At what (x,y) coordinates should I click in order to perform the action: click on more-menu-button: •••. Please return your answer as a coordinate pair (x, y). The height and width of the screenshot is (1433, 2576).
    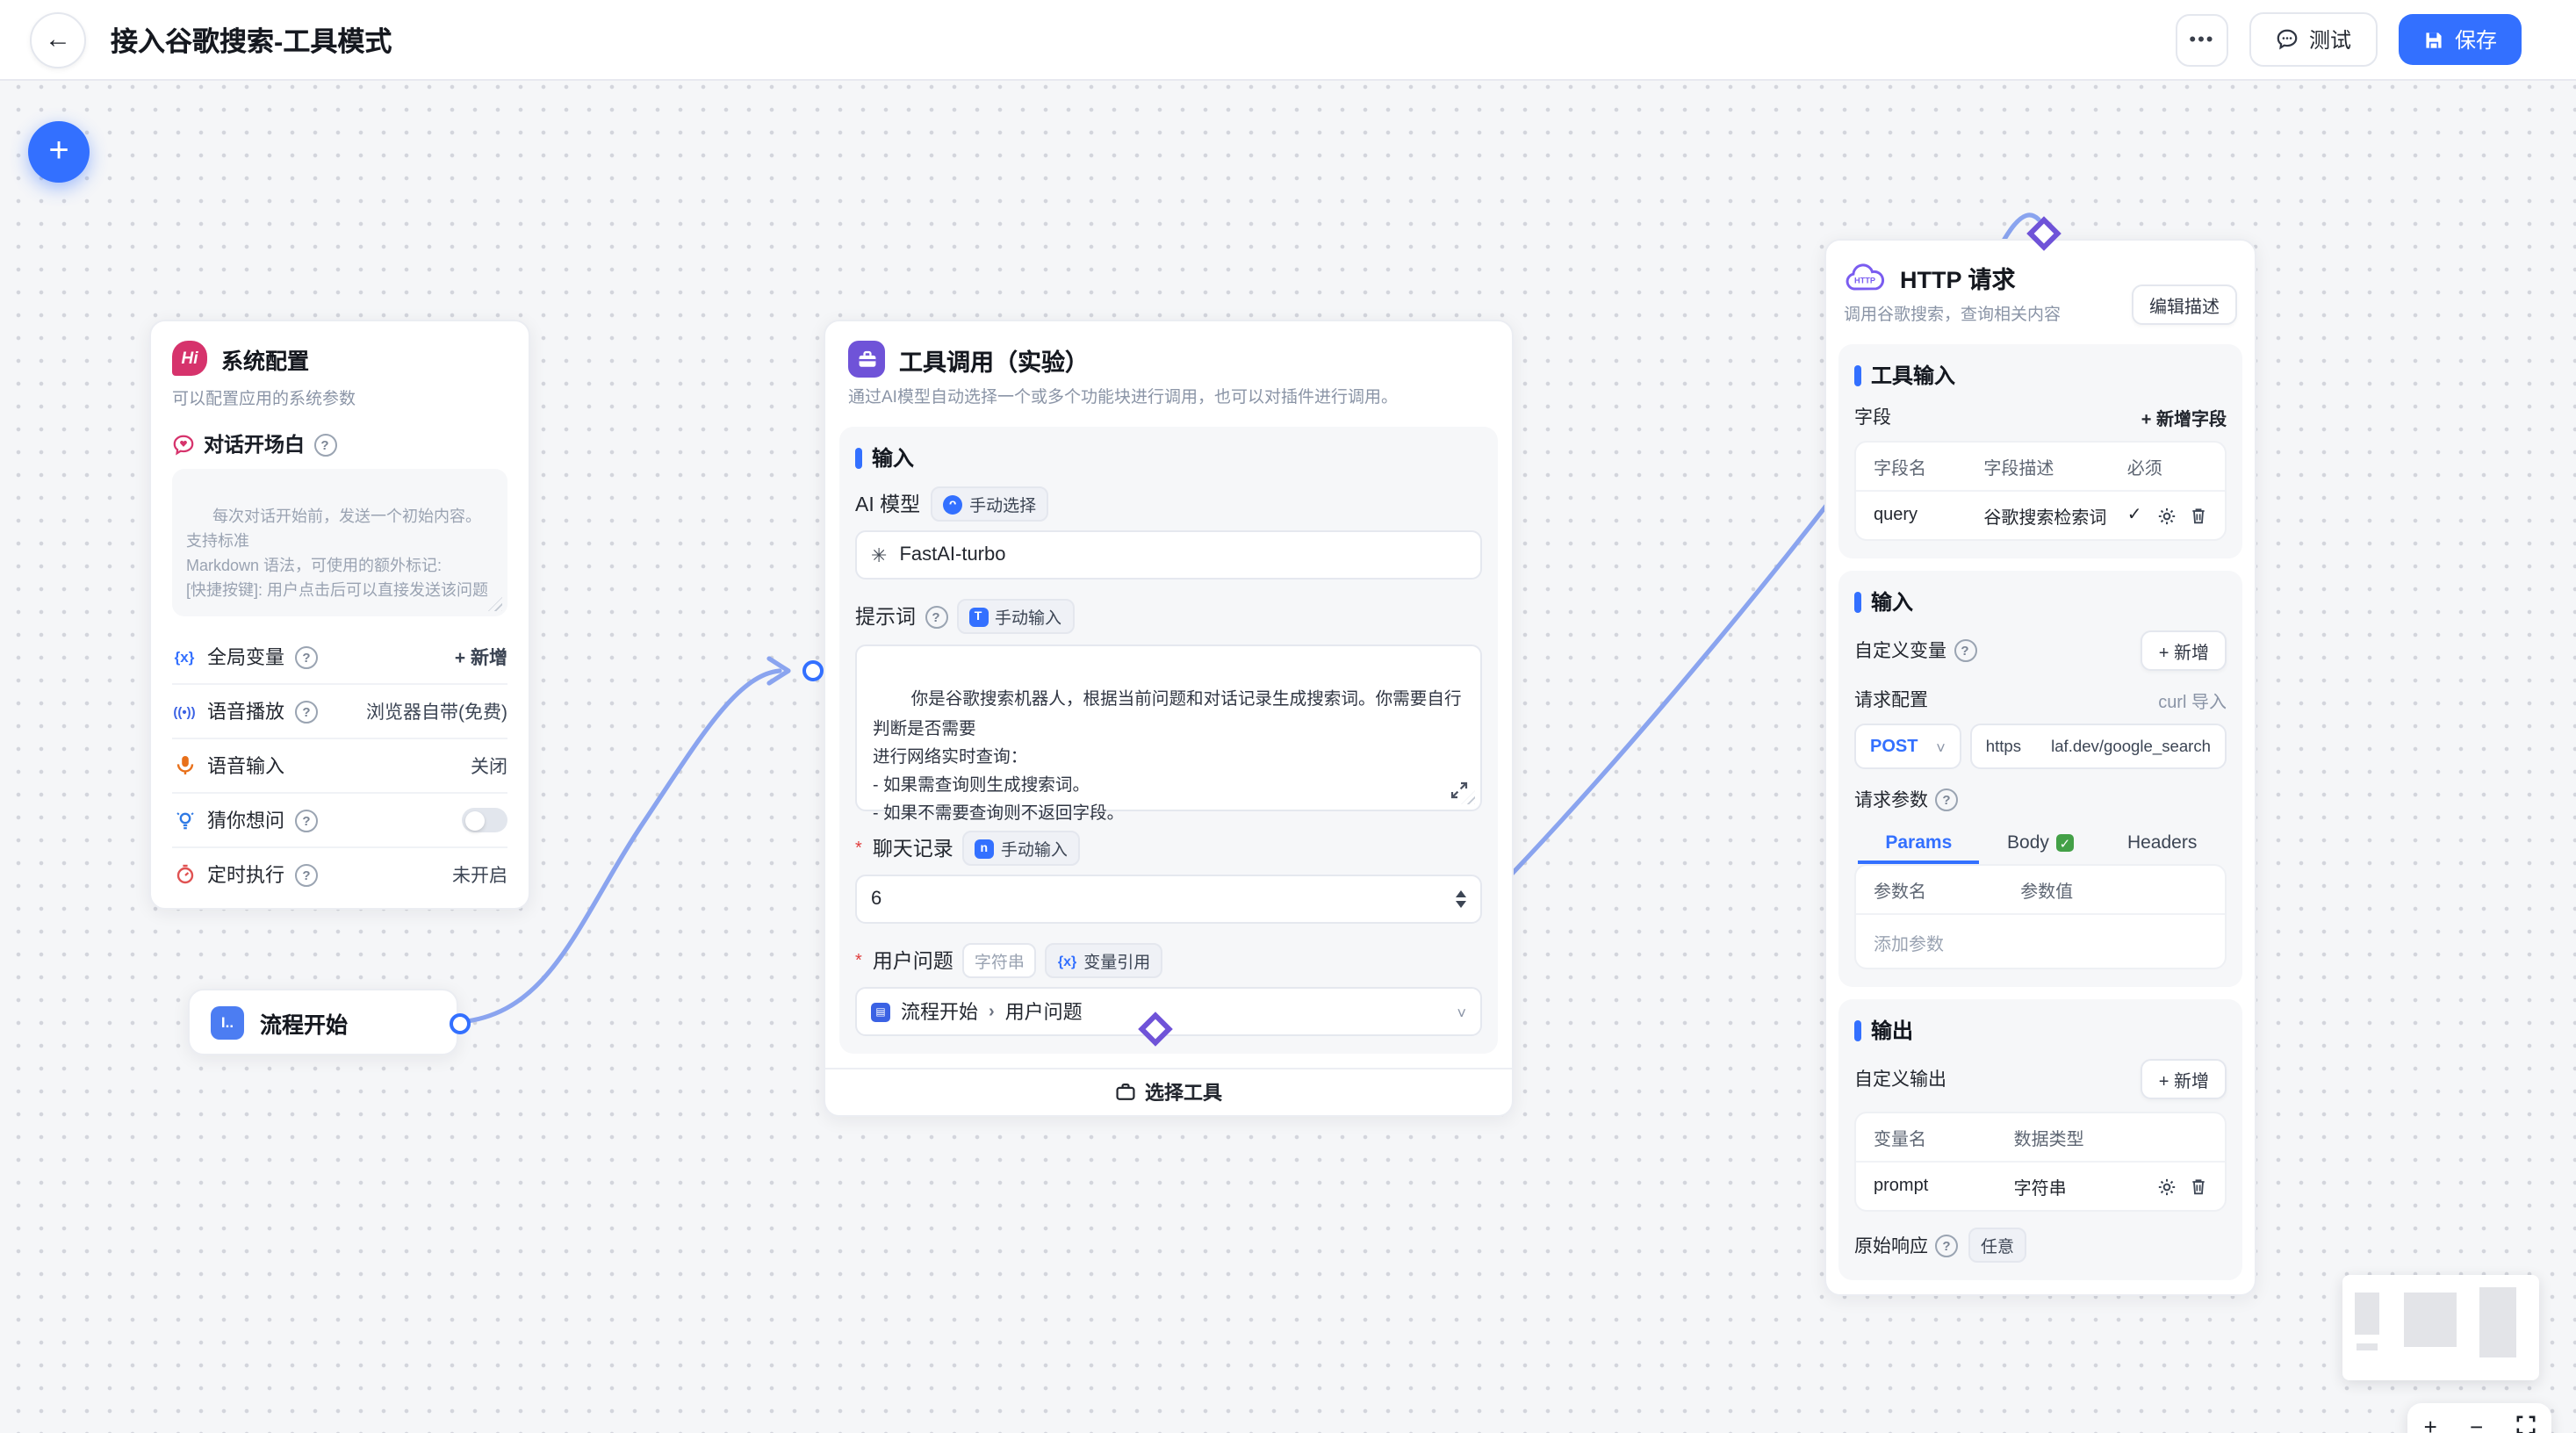
    Looking at the image, I should click on (2201, 39).